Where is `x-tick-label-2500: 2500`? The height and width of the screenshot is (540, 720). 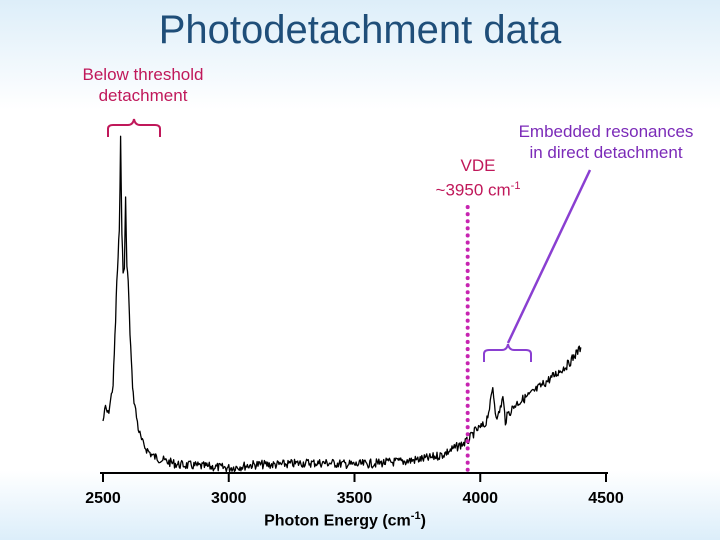
x-tick-label-2500: 2500 is located at coordinates (103, 498).